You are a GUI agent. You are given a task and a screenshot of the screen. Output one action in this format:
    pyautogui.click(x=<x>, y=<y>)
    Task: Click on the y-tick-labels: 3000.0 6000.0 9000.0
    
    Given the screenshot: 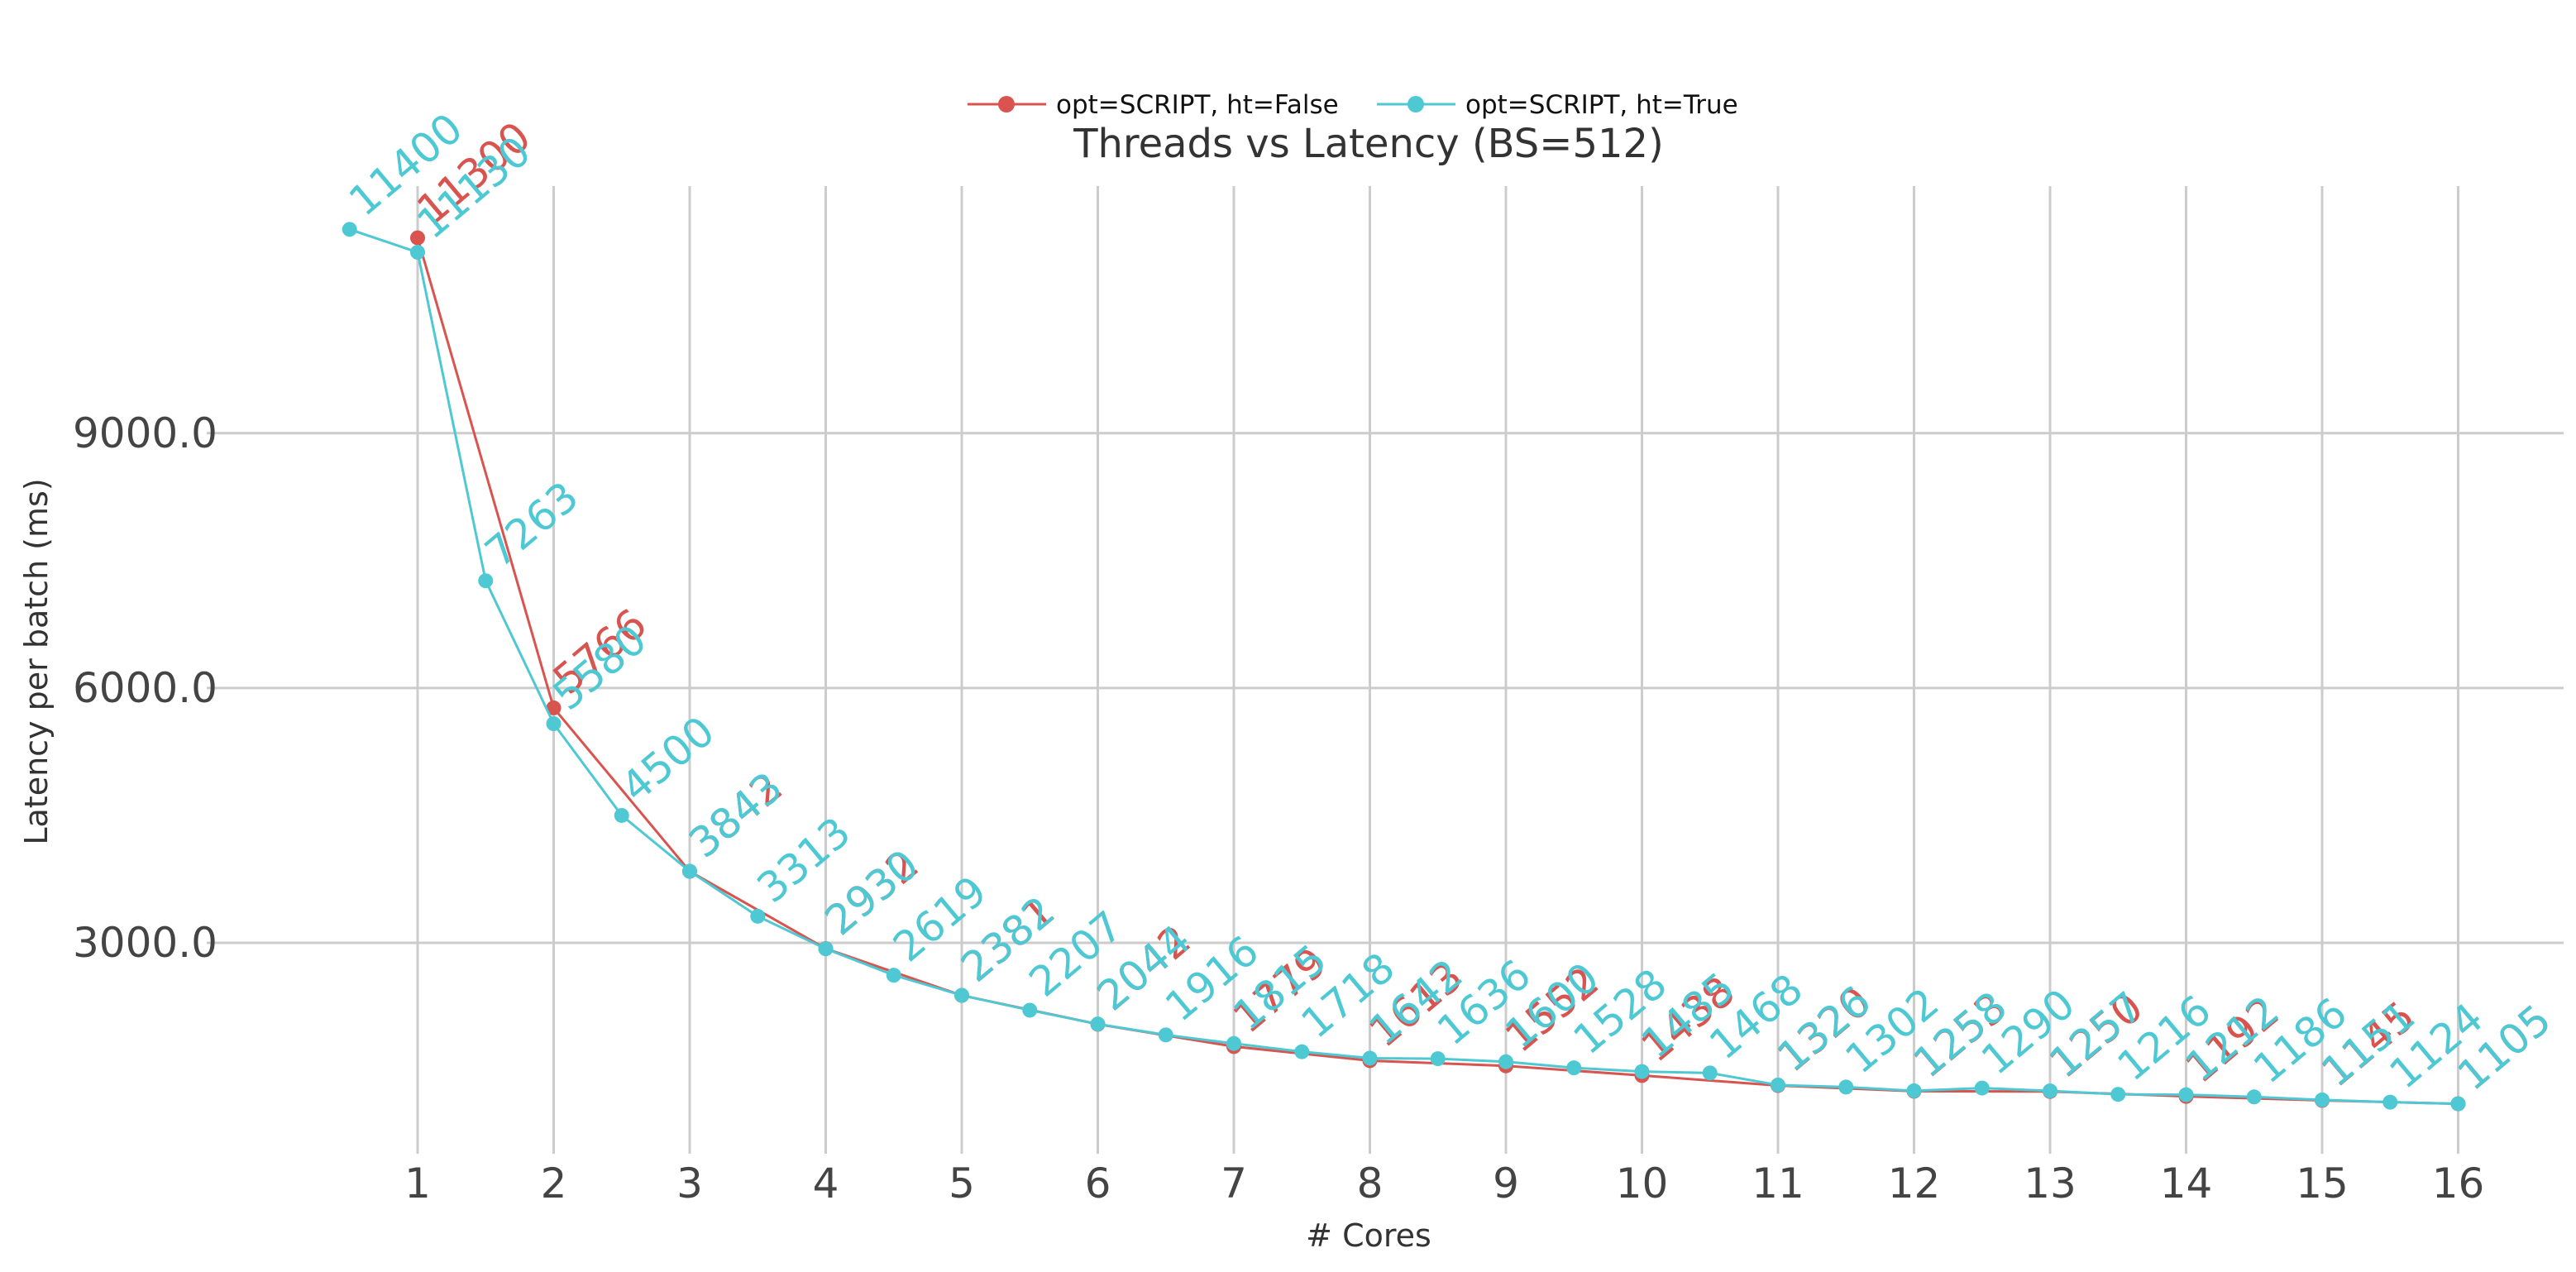 What is the action you would take?
    pyautogui.click(x=145, y=688)
    